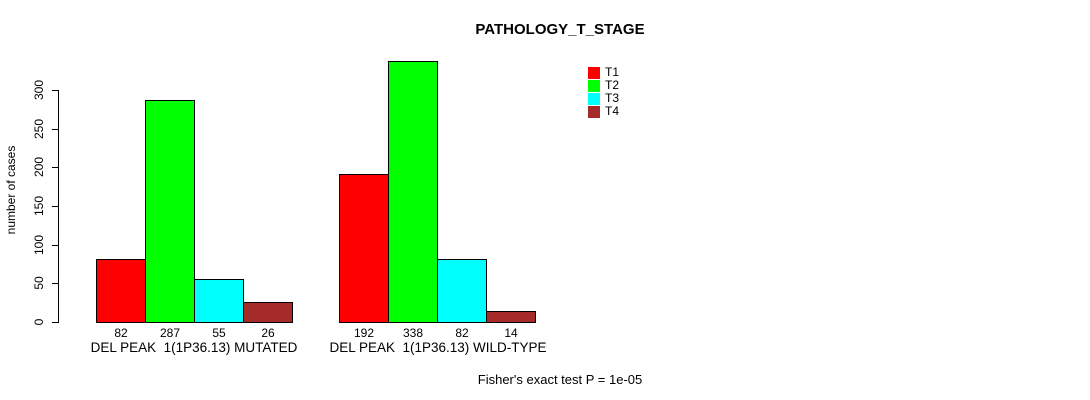  What do you see at coordinates (219, 333) in the screenshot?
I see `bar-value-t3-group1: 55` at bounding box center [219, 333].